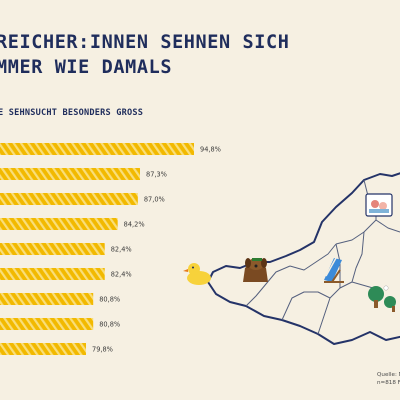 The height and width of the screenshot is (400, 400). What do you see at coordinates (121, 249) in the screenshot?
I see `bar-label-5: 82,4%` at bounding box center [121, 249].